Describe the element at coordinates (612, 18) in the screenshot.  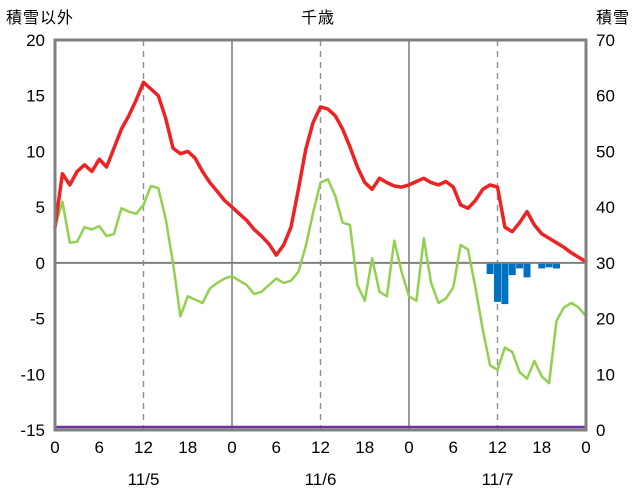
I see `right-axis-title: 積雪` at that location.